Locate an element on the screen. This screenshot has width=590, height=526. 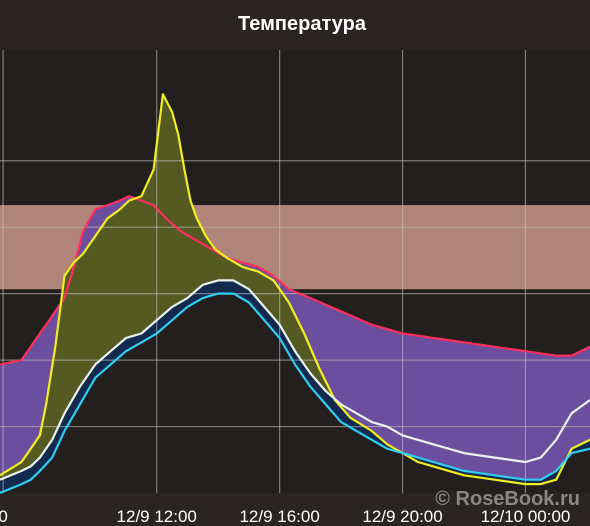
x-tick-label: 12/9 20:00 is located at coordinates (402, 516).